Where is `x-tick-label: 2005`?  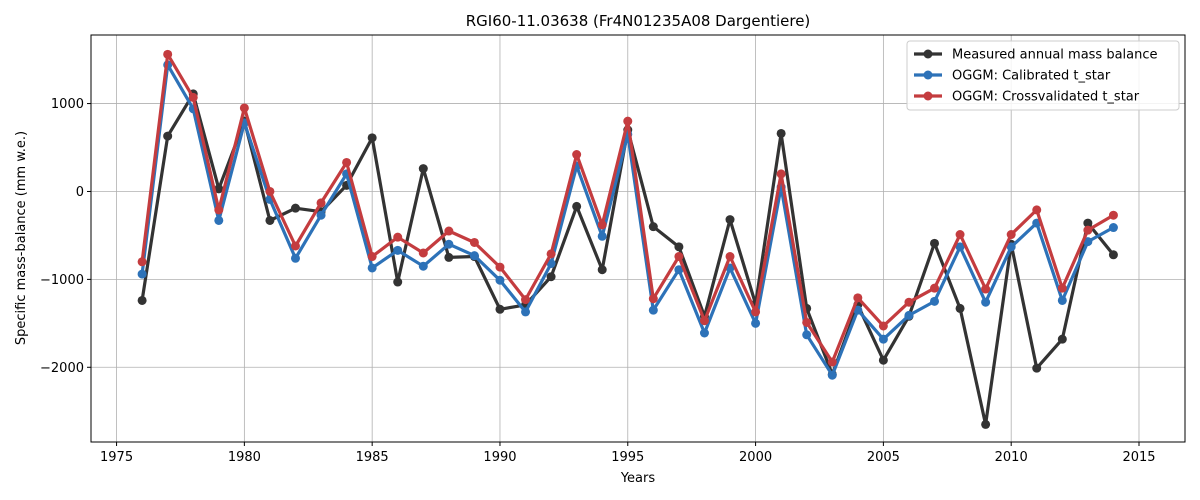 x-tick-label: 2005 is located at coordinates (883, 457).